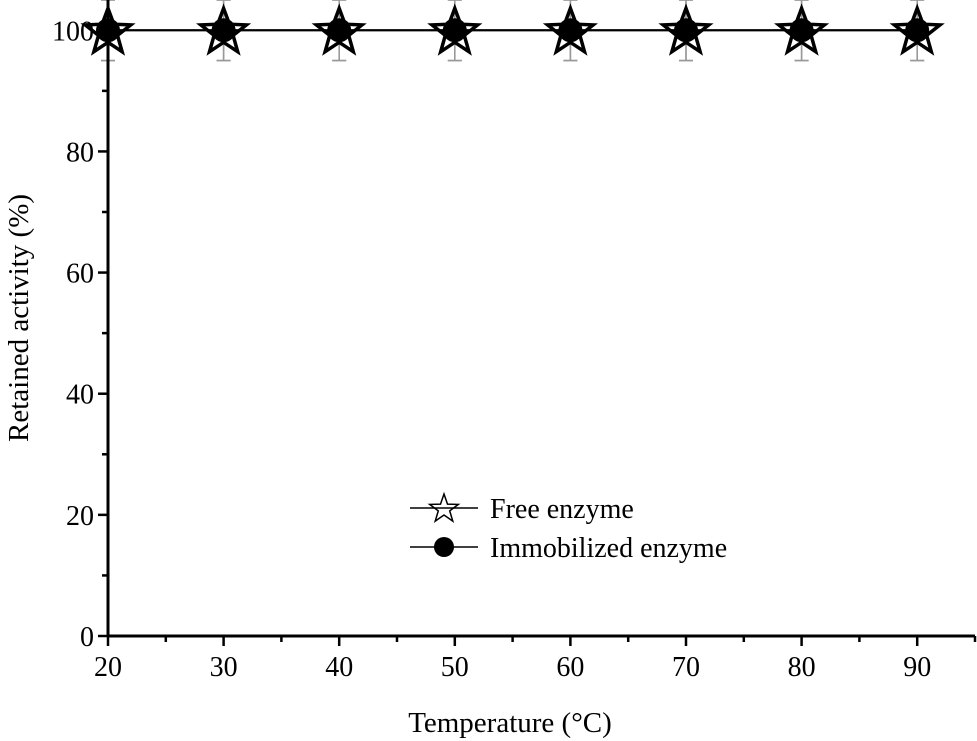 The height and width of the screenshot is (741, 977). I want to click on x-tick-label: 20, so click(108, 667).